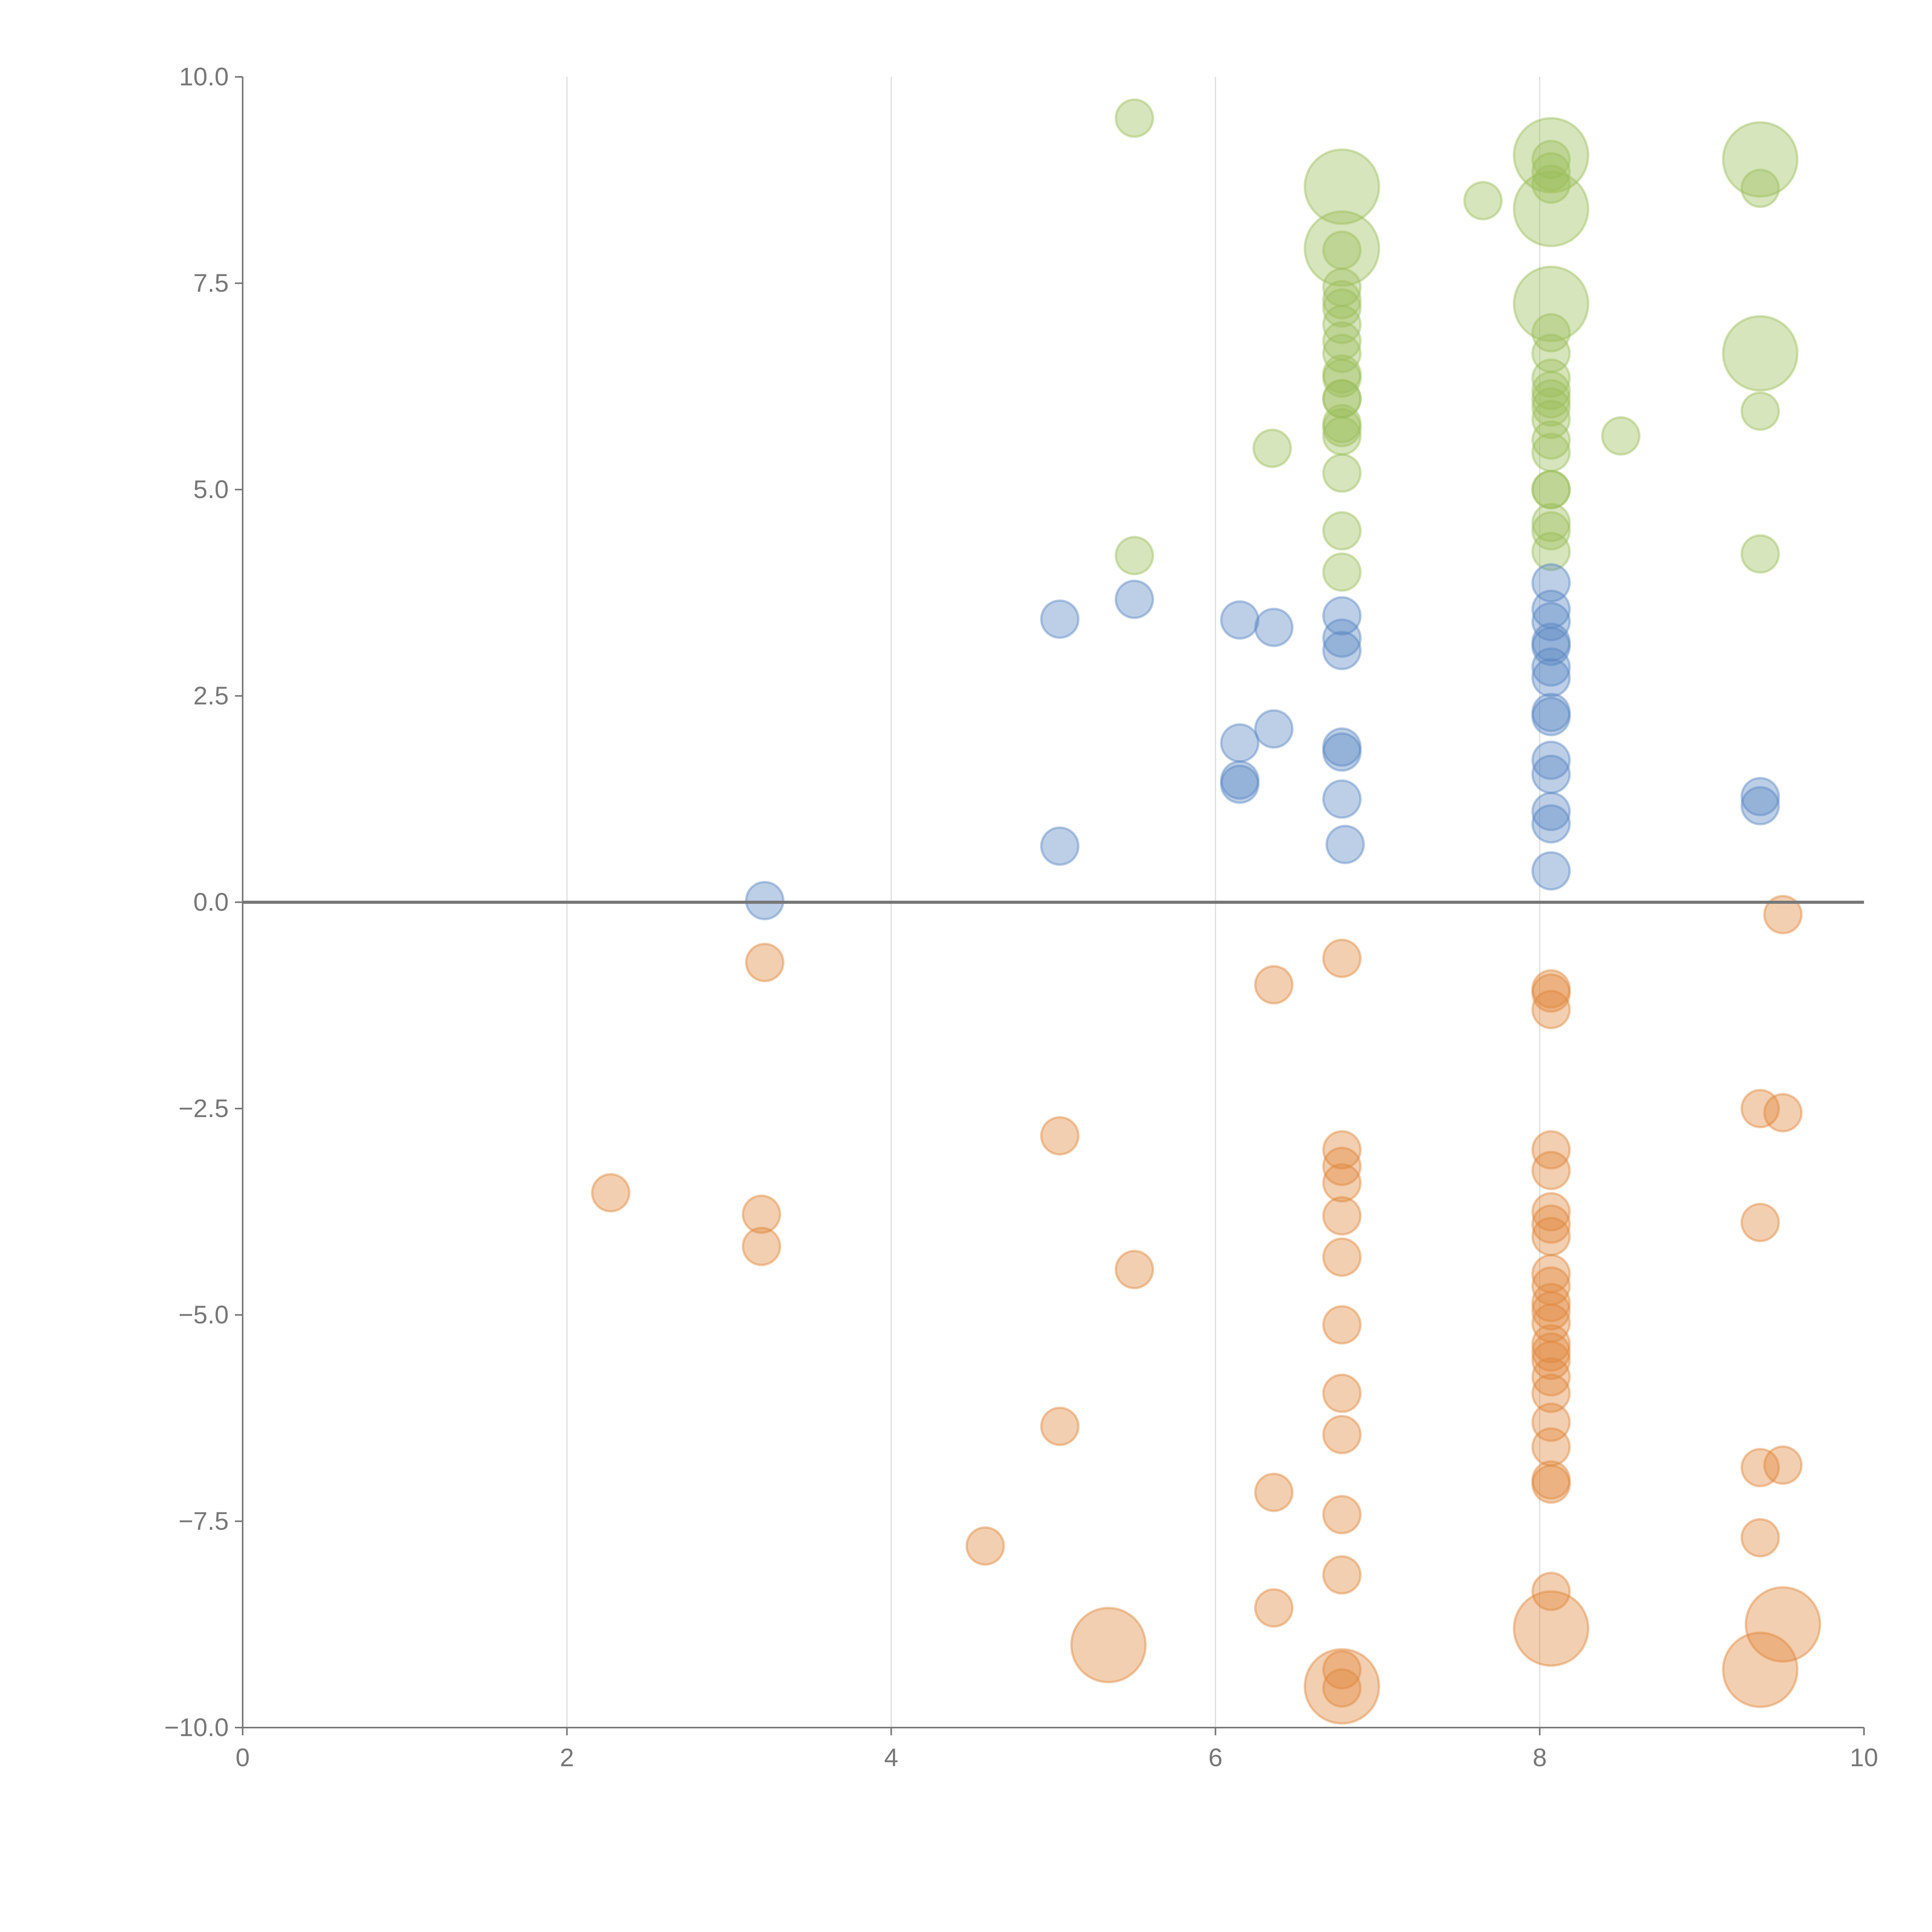 This screenshot has width=1932, height=1932. I want to click on y-tick-label: −2.5, so click(204, 1108).